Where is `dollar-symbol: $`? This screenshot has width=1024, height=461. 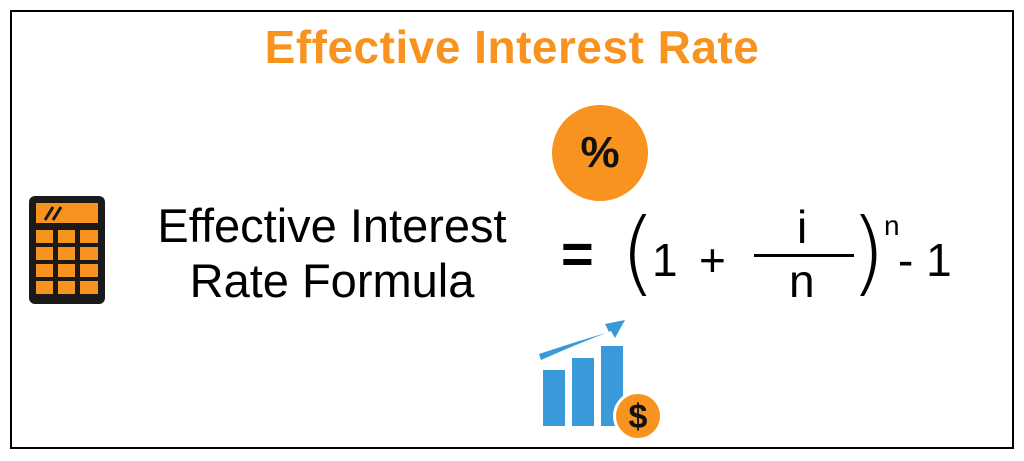
dollar-symbol: $ is located at coordinates (638, 417).